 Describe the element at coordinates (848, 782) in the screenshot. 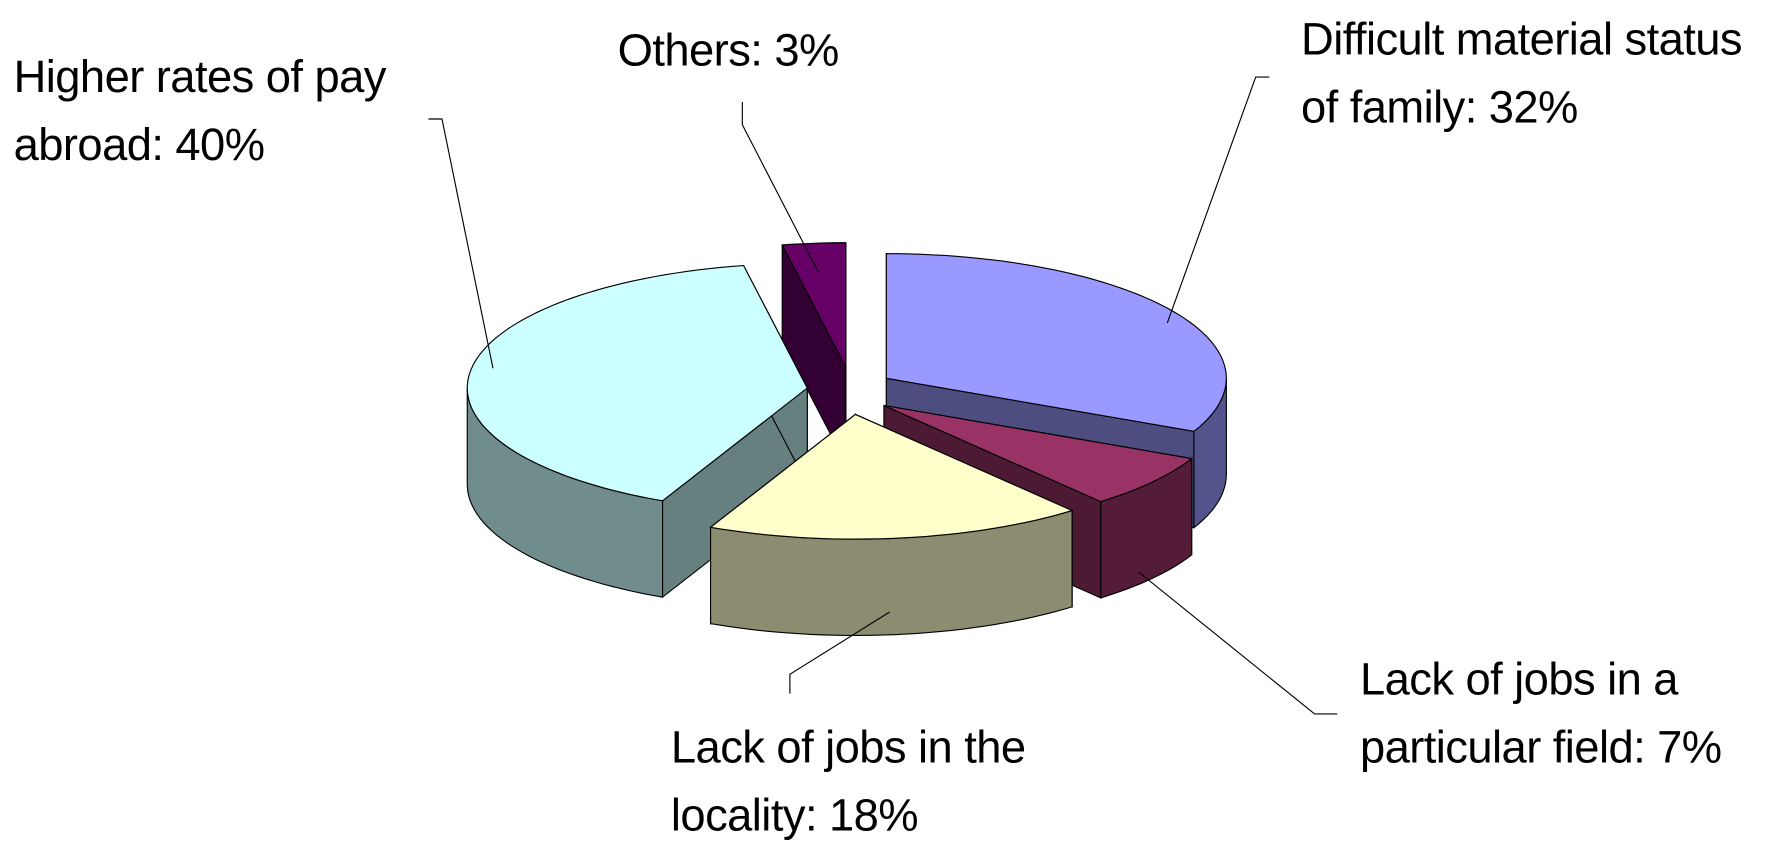

I see `slice-label: Lack of jobs in the locality: 18%` at that location.